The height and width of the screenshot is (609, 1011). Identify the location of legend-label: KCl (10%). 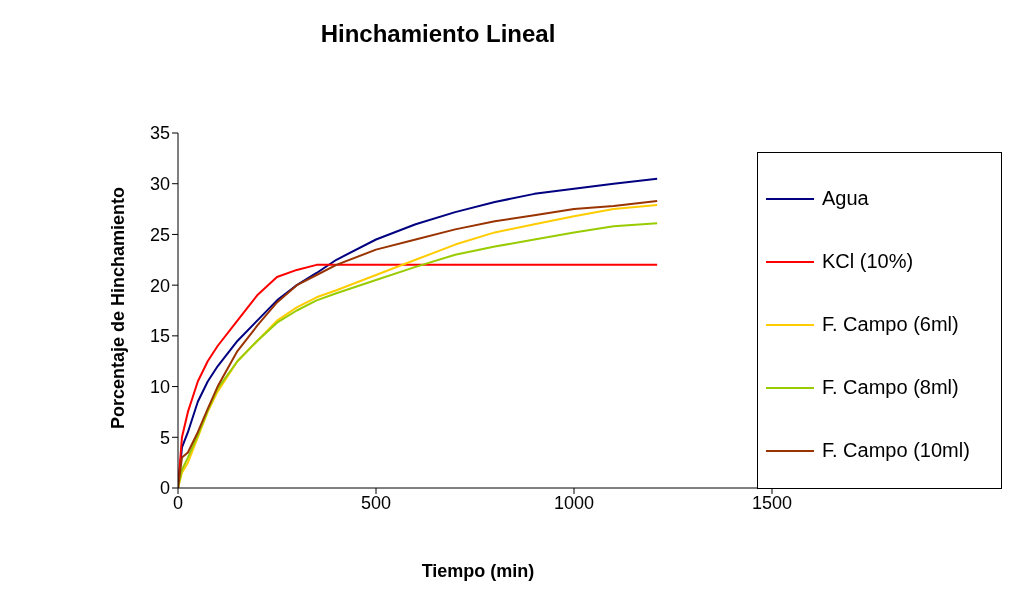
(868, 261).